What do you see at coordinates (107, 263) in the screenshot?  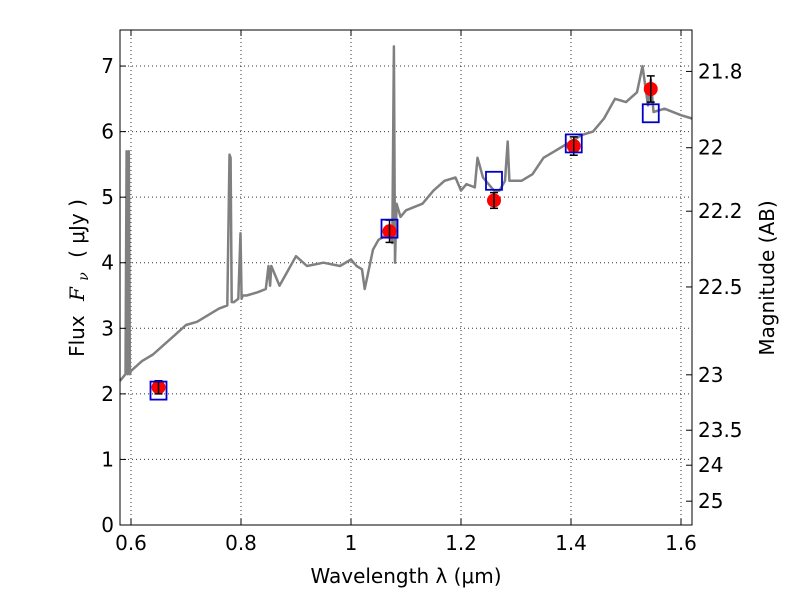 I see `y-tick-label: 4` at bounding box center [107, 263].